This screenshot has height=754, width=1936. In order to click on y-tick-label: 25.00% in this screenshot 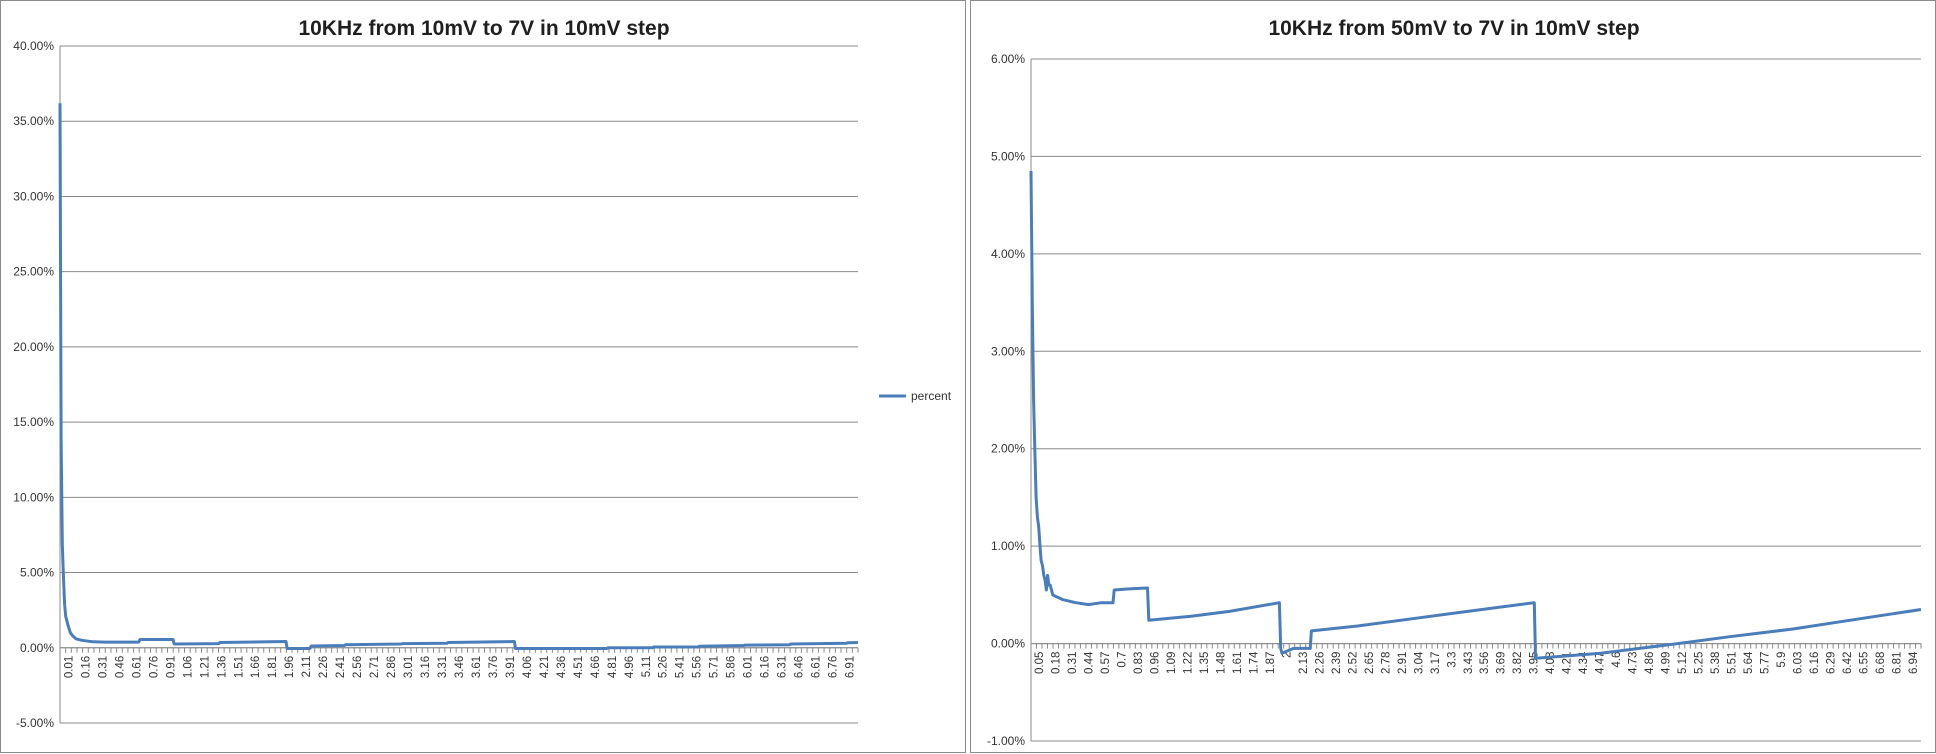, I will do `click(33, 272)`.